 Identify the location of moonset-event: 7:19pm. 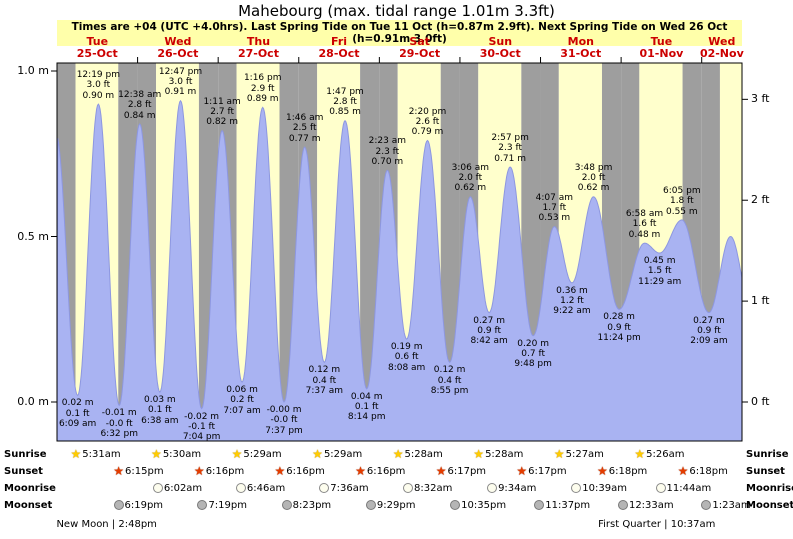
(222, 505).